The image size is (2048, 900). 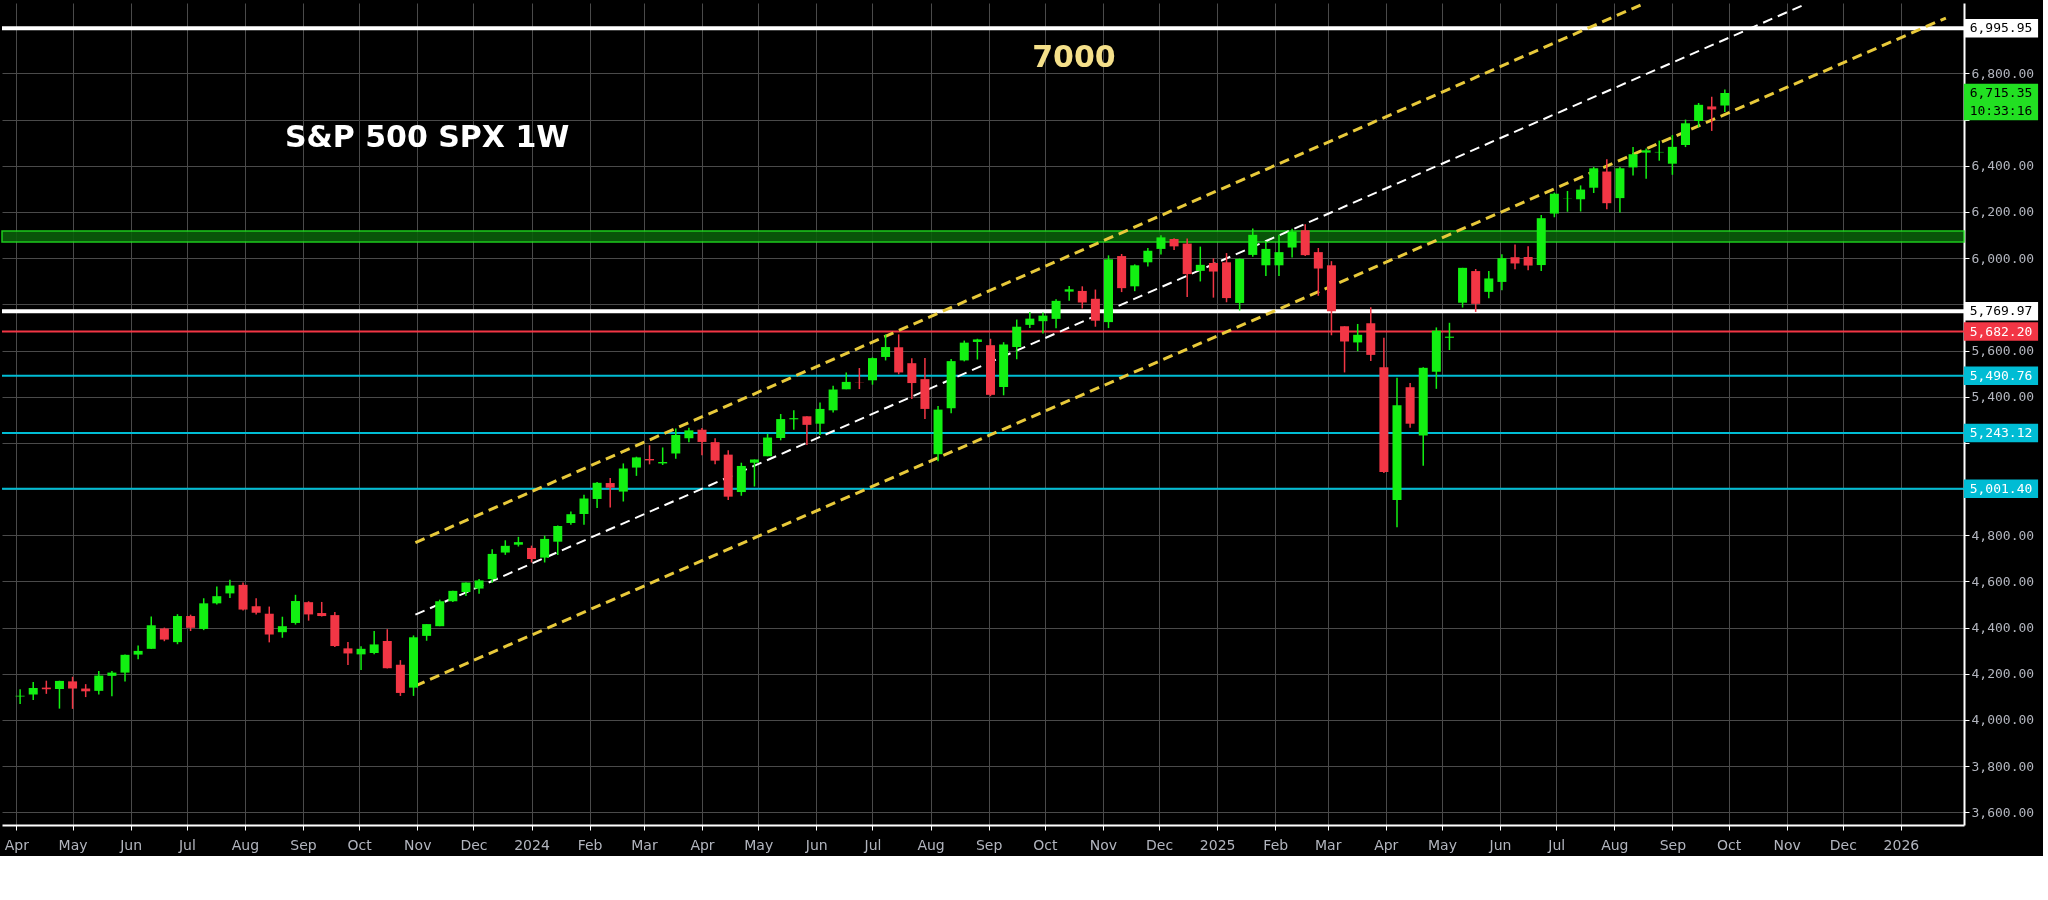 I want to click on x-tick-label: 2025, so click(x=1217, y=844).